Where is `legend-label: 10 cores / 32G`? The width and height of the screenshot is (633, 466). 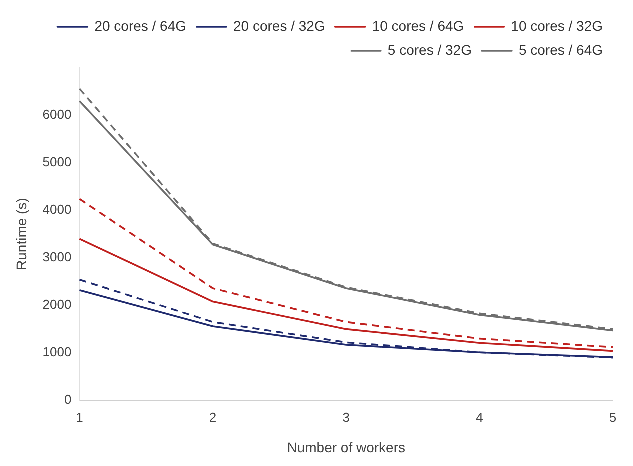
legend-label: 10 cores / 32G is located at coordinates (557, 26).